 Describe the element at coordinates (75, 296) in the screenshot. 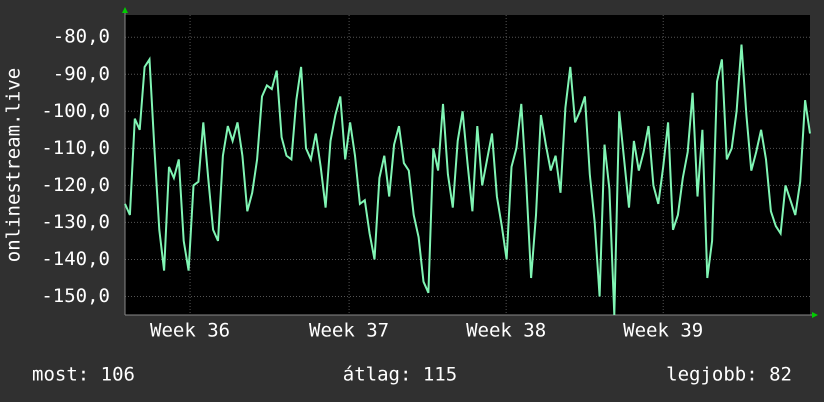

I see `y-tick-label: -150,0` at that location.